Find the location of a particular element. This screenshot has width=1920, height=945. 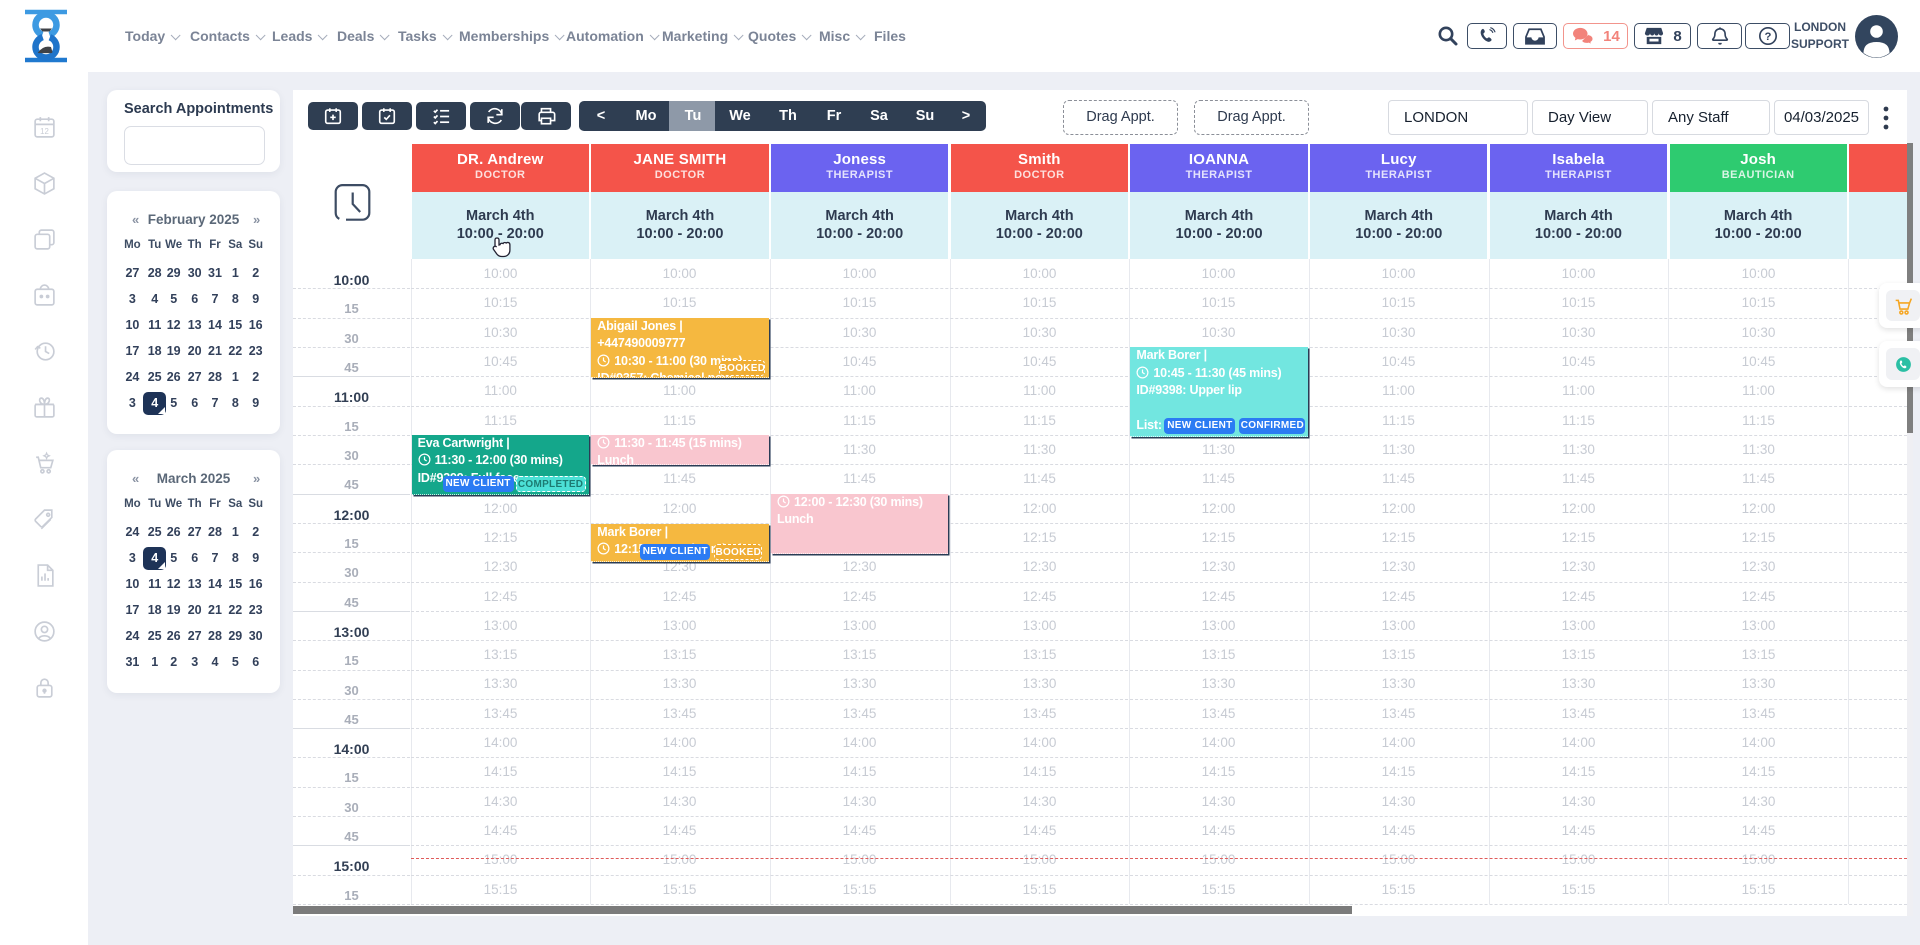

svg-text: 12 is located at coordinates (44, 131).